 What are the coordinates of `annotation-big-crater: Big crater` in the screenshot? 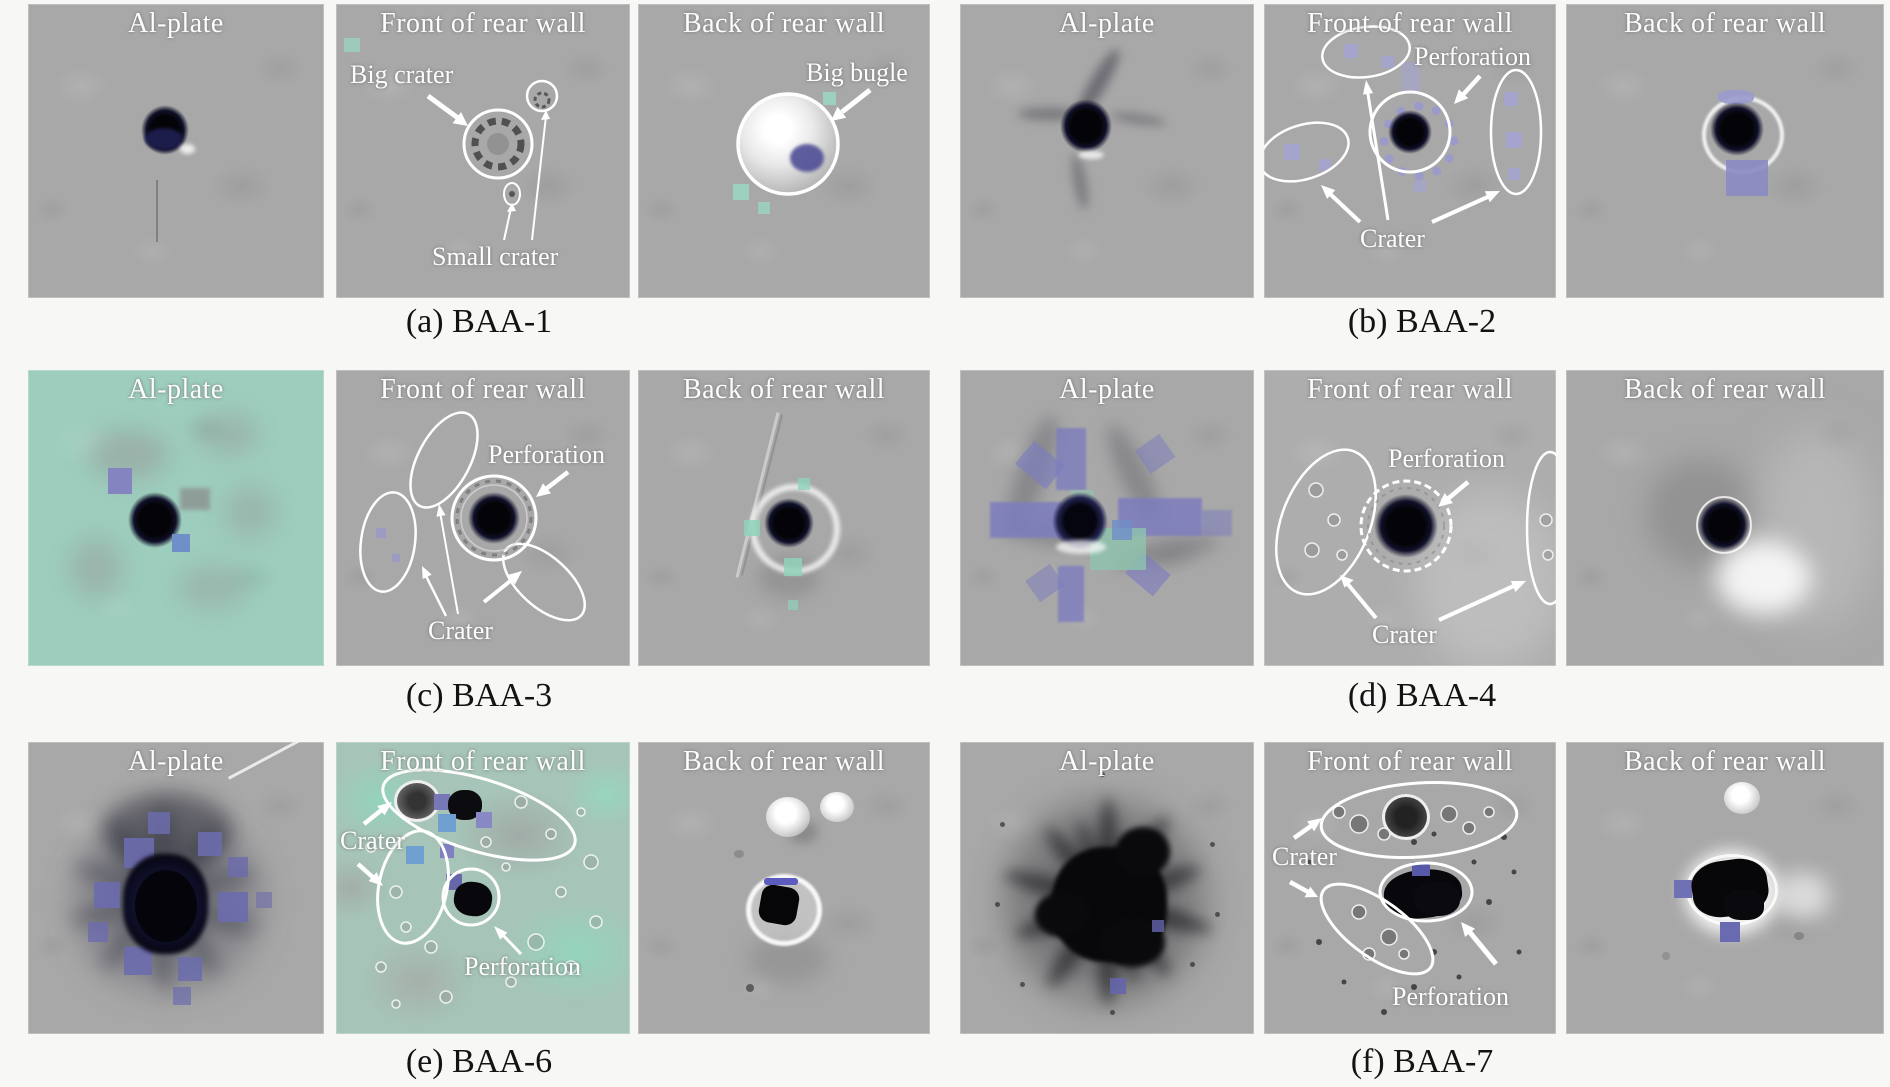 It's located at (402, 74).